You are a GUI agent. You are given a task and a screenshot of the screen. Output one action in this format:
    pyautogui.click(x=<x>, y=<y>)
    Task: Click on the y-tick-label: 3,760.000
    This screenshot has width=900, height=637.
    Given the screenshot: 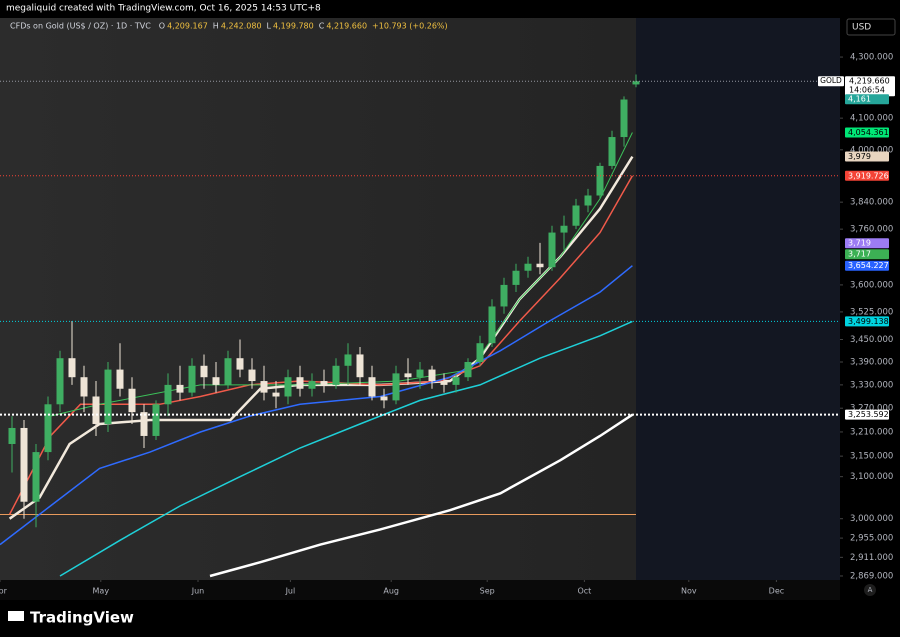 What is the action you would take?
    pyautogui.click(x=871, y=230)
    